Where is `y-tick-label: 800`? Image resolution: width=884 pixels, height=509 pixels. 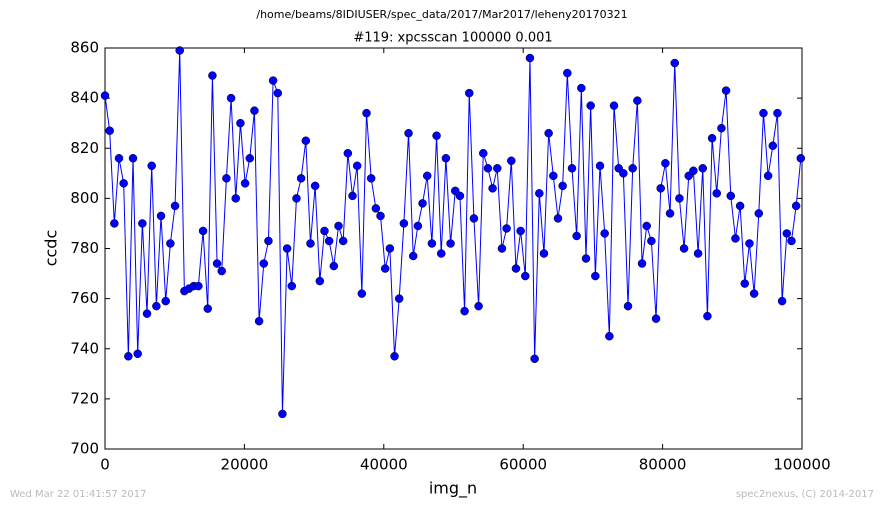
y-tick-label: 800 is located at coordinates (84, 198).